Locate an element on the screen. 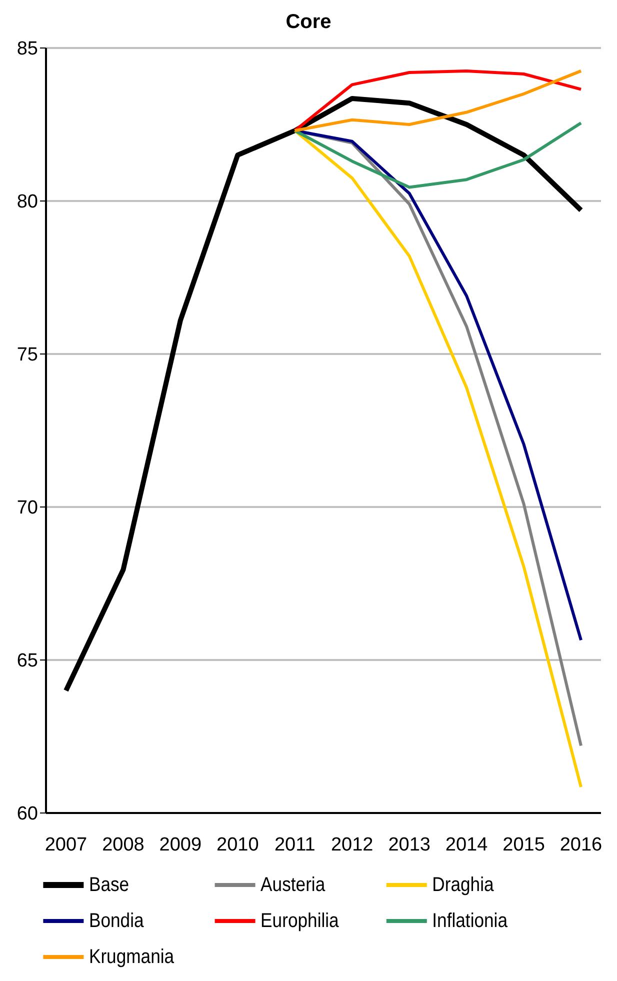  legend-label: Krugmania is located at coordinates (131, 957).